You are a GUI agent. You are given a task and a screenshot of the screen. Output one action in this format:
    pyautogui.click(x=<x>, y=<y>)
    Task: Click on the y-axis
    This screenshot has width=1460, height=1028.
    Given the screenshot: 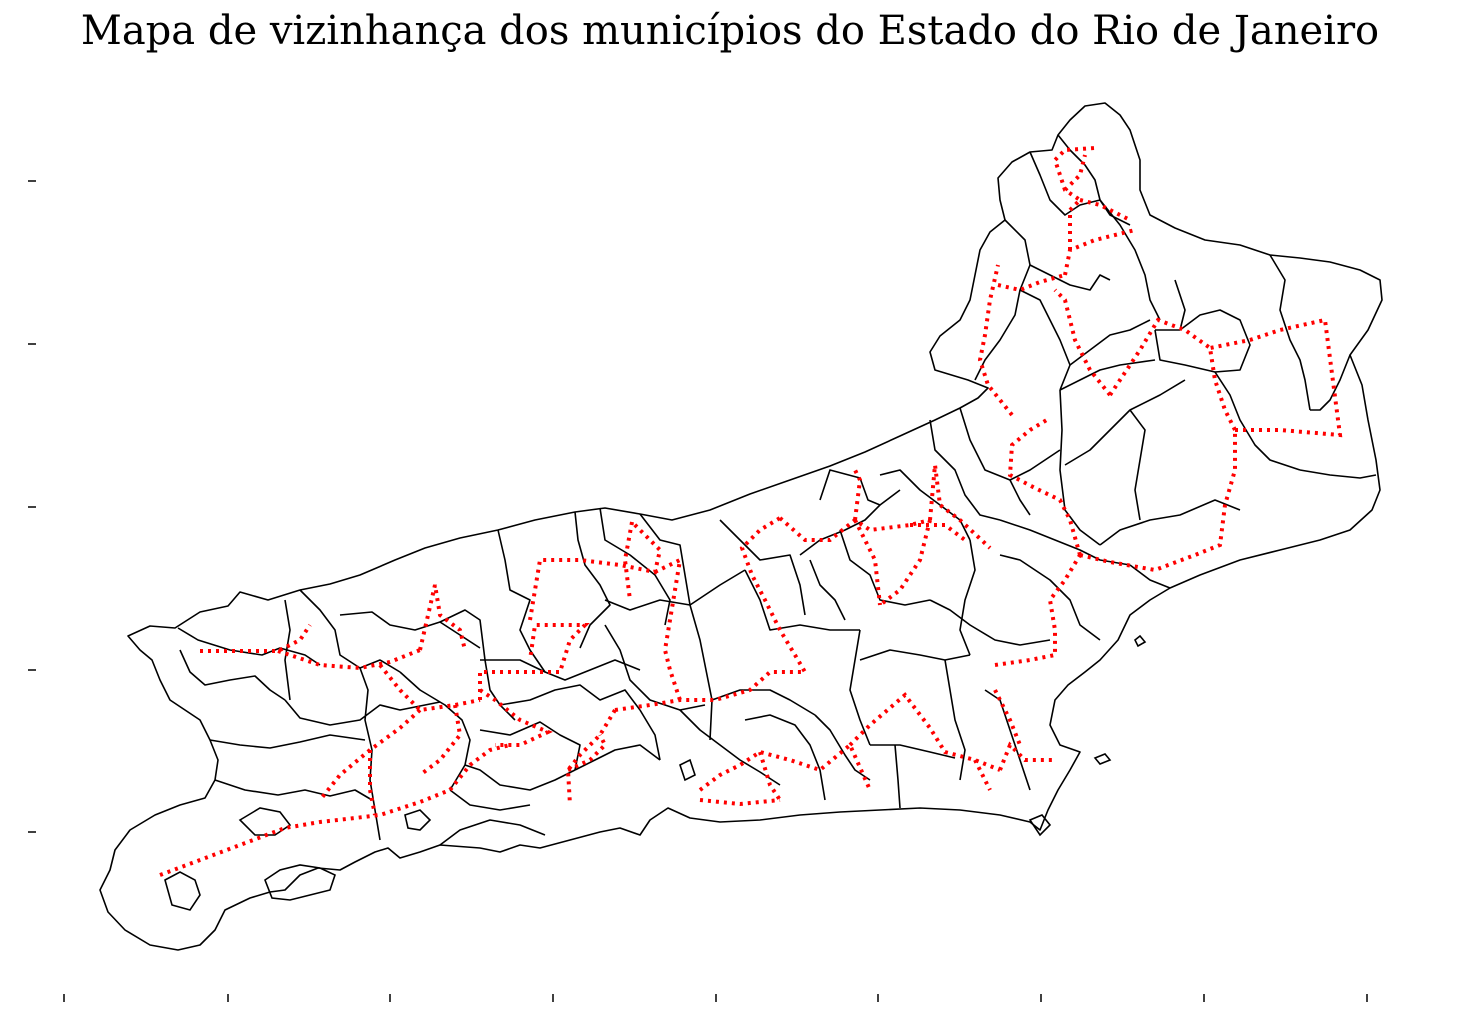 What is the action you would take?
    pyautogui.click(x=32, y=506)
    